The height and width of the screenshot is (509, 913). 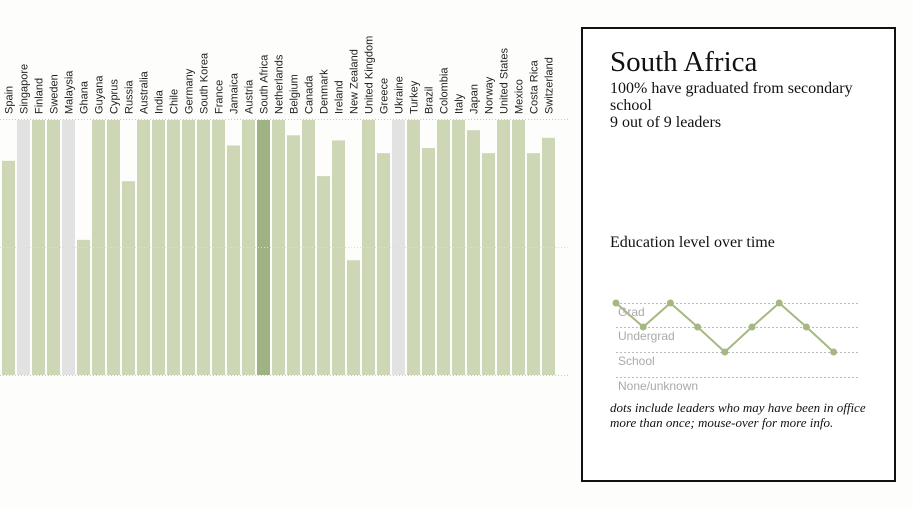 What do you see at coordinates (735, 346) in the screenshot?
I see `education-timeline-chart: Grad Undergrad School None/unknown` at bounding box center [735, 346].